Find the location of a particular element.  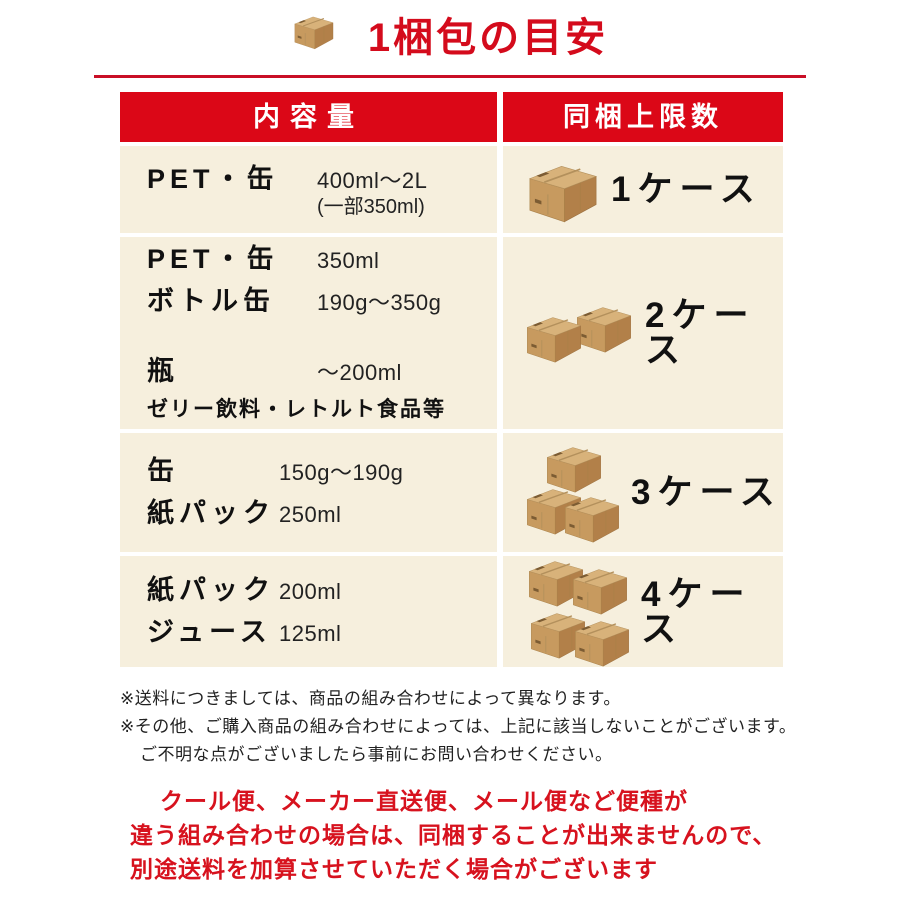

content-line: ジュース 125ml is located at coordinates (322, 633).